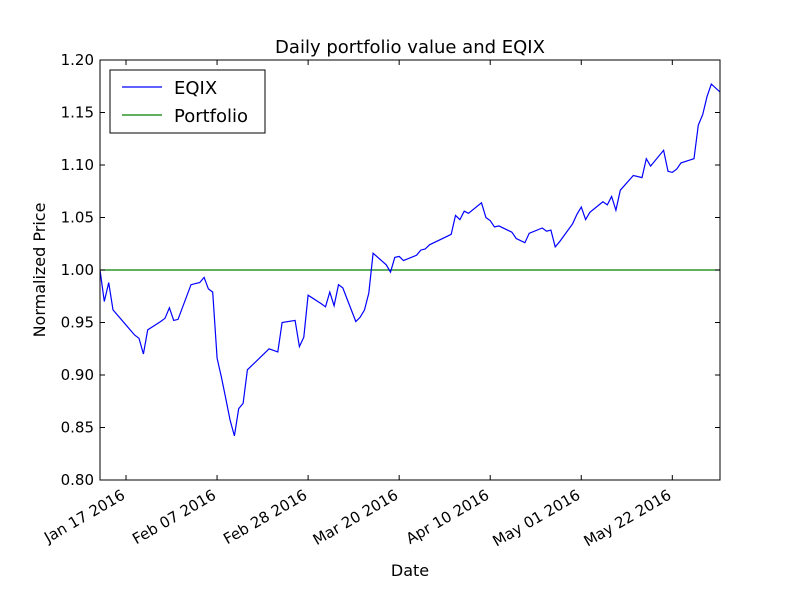 This screenshot has height=600, width=800. Describe the element at coordinates (77, 113) in the screenshot. I see `y-tick-label: 1.15` at that location.